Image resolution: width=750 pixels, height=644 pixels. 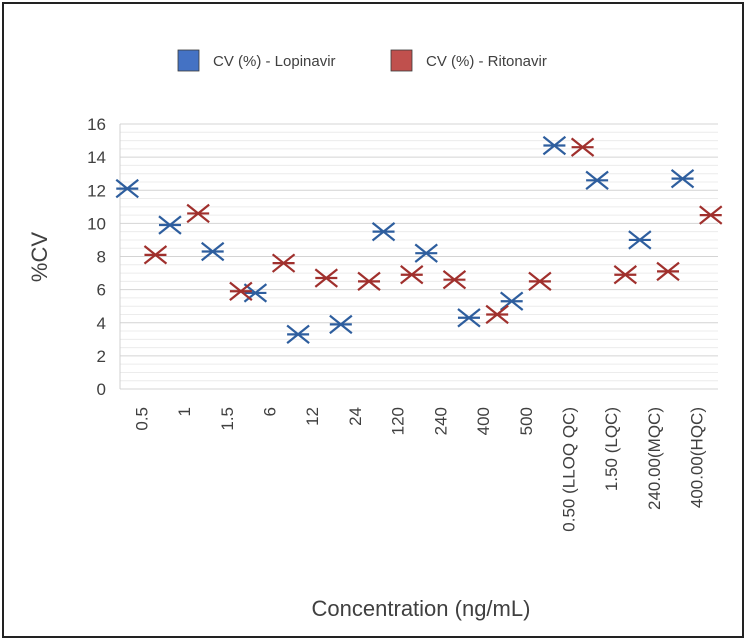 What do you see at coordinates (184, 411) in the screenshot?
I see `x-tick-label: 1` at bounding box center [184, 411].